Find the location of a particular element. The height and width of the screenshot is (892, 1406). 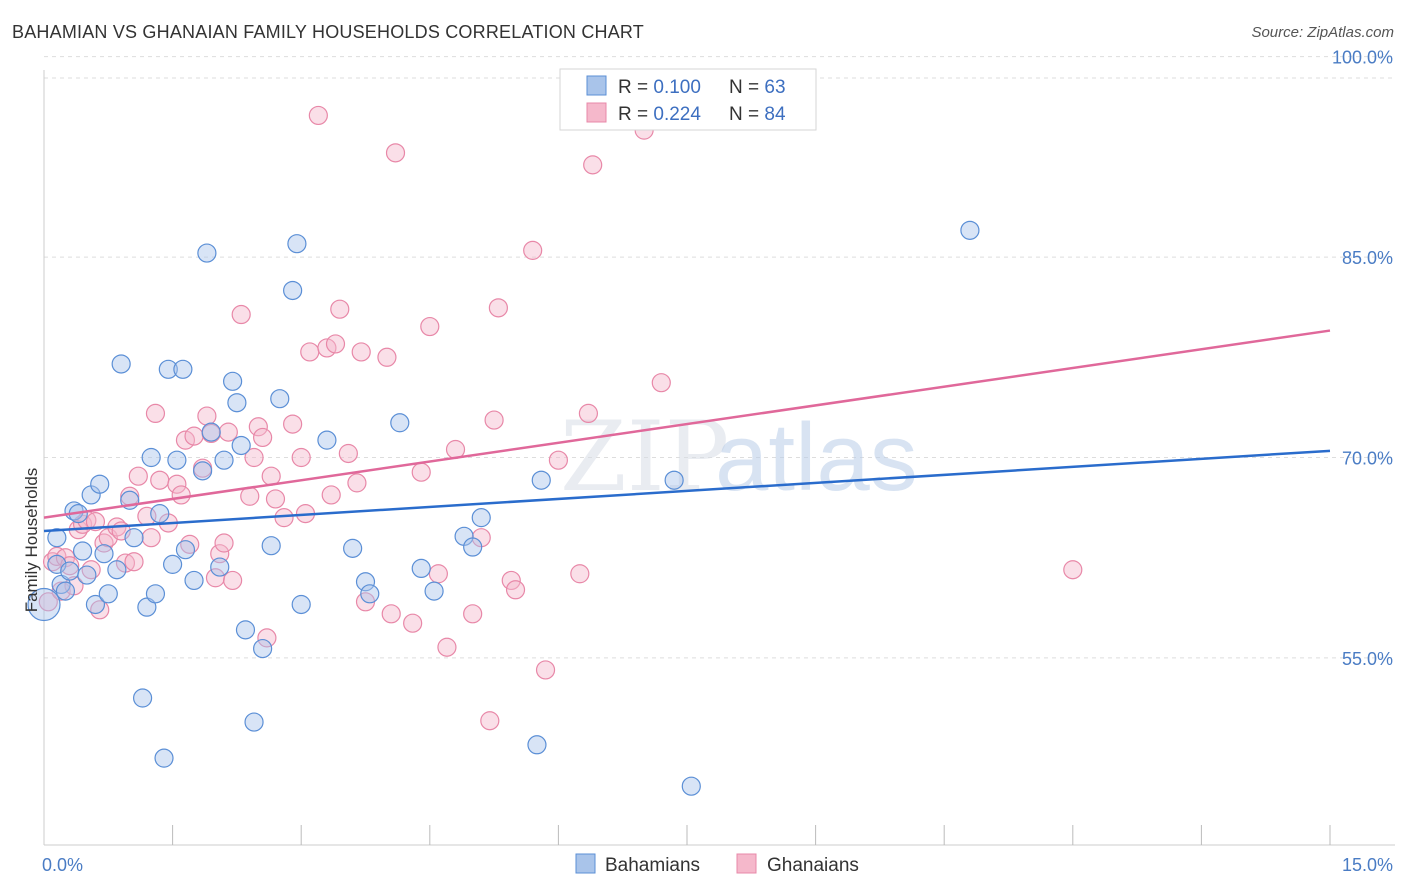

bahamians-trend-line is located at coordinates (687, 491).